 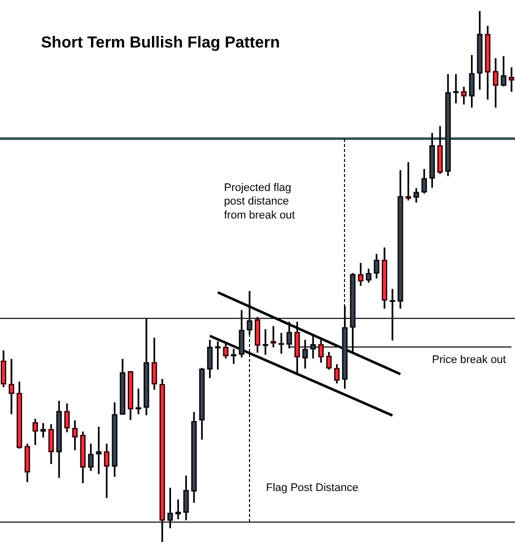 What do you see at coordinates (160, 43) in the screenshot?
I see `text: Short Term Bullish Flag Pattern` at bounding box center [160, 43].